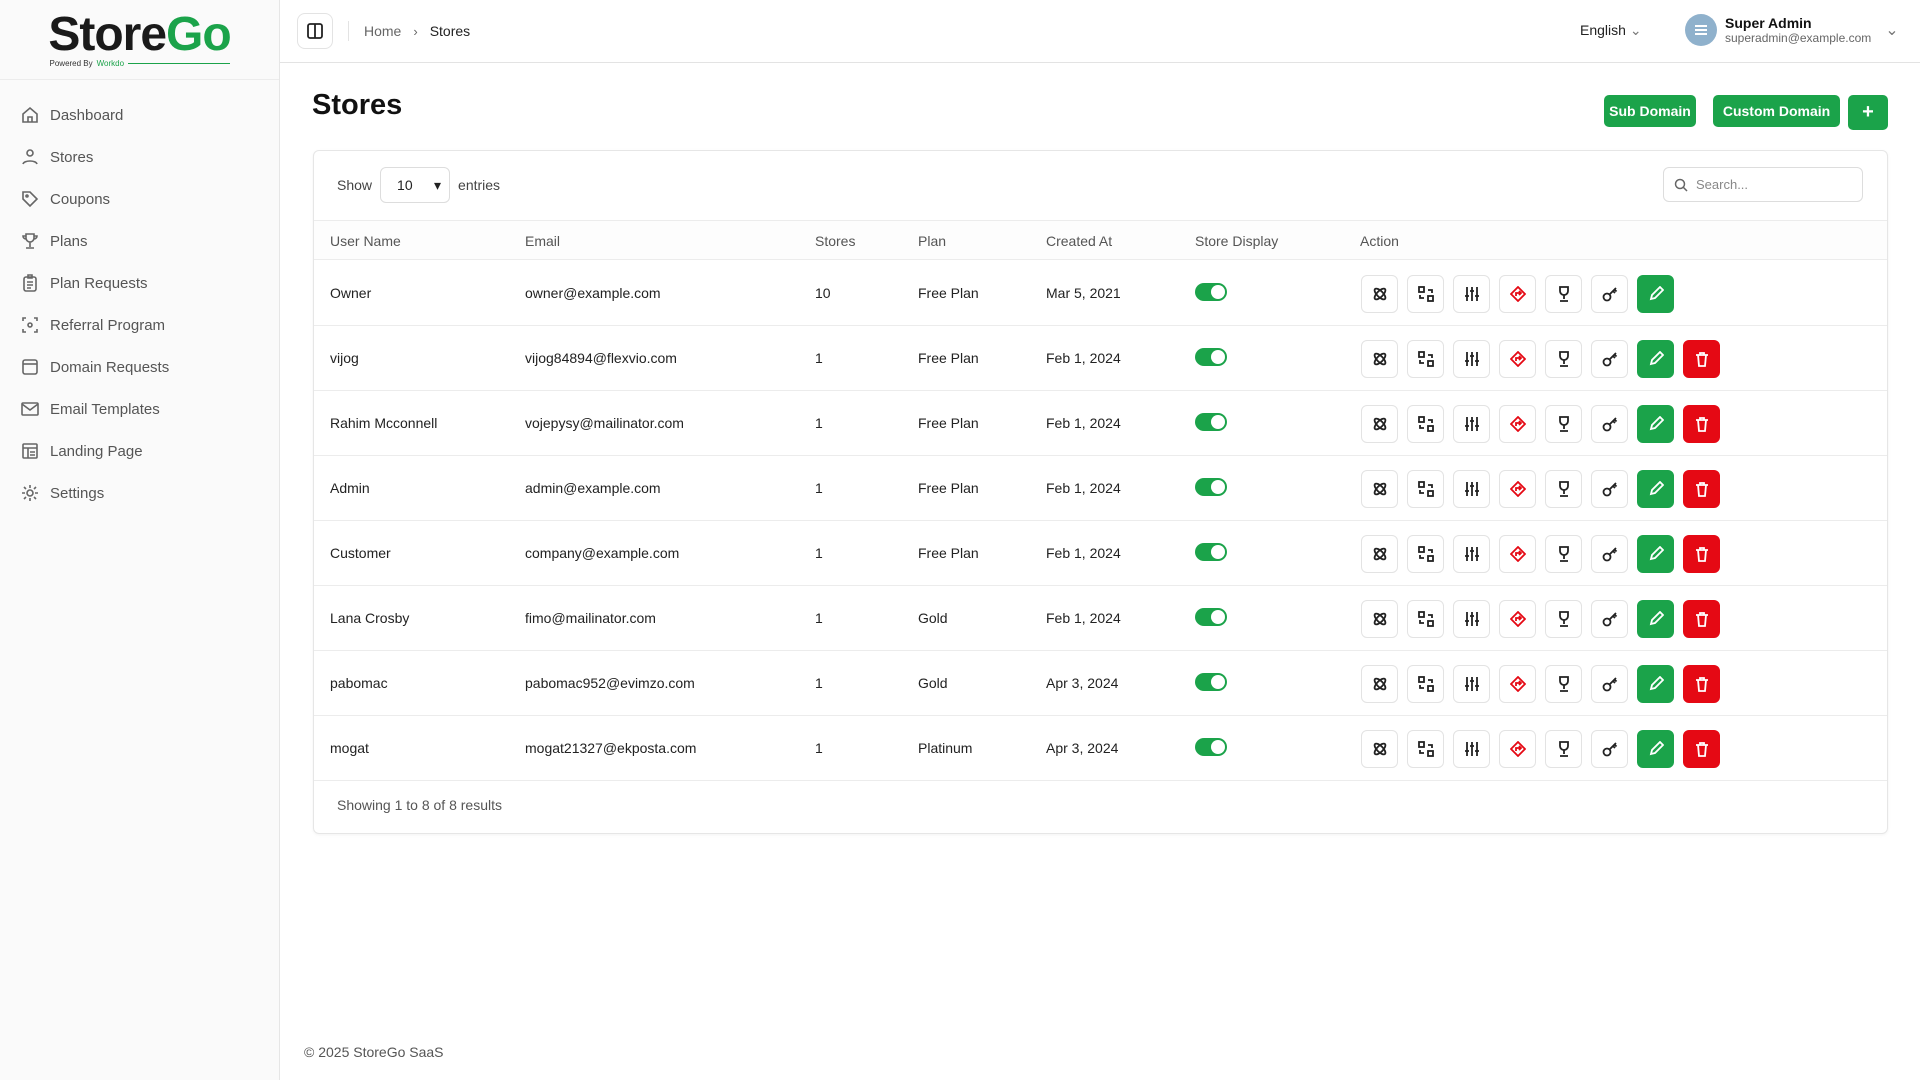 The width and height of the screenshot is (1920, 1080). What do you see at coordinates (139, 199) in the screenshot?
I see `sidebar-item-coupons: Coupons` at bounding box center [139, 199].